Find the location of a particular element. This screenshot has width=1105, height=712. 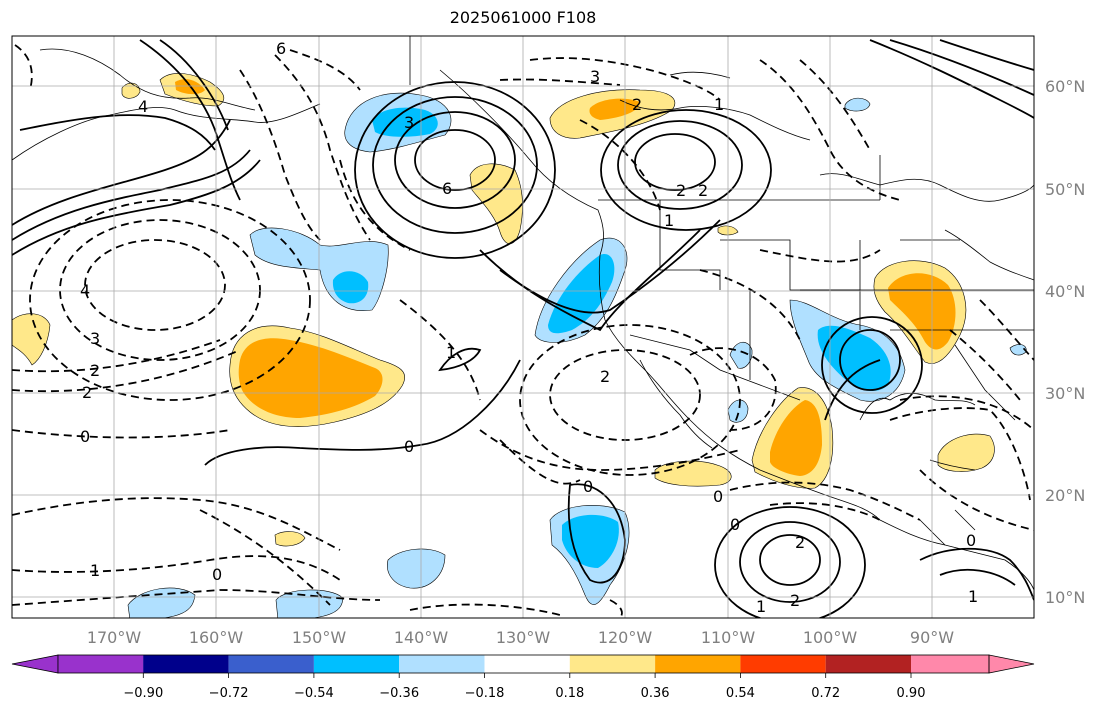

lon-tick-label: 140°W is located at coordinates (421, 637).